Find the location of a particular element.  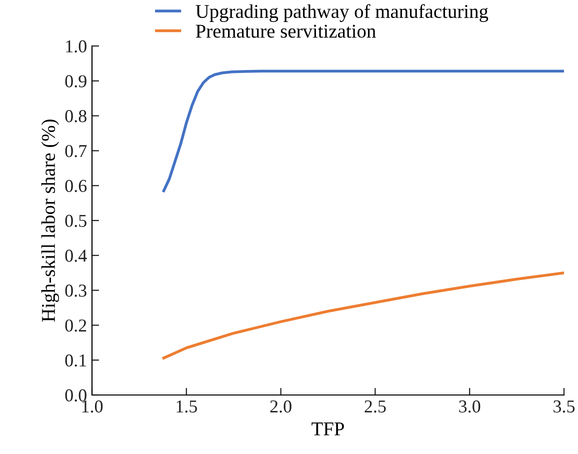

legend-label: Upgrading pathway of manufacturing is located at coordinates (342, 13).